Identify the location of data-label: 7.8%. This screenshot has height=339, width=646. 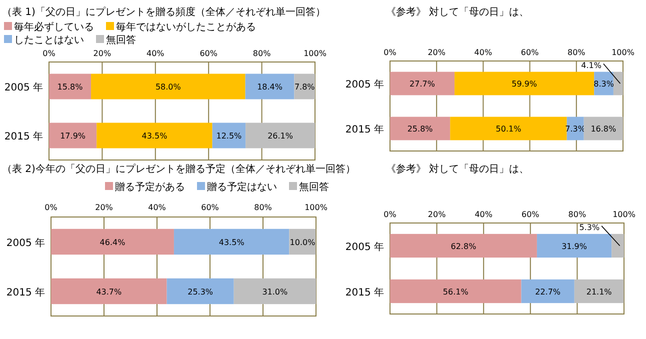
(305, 87).